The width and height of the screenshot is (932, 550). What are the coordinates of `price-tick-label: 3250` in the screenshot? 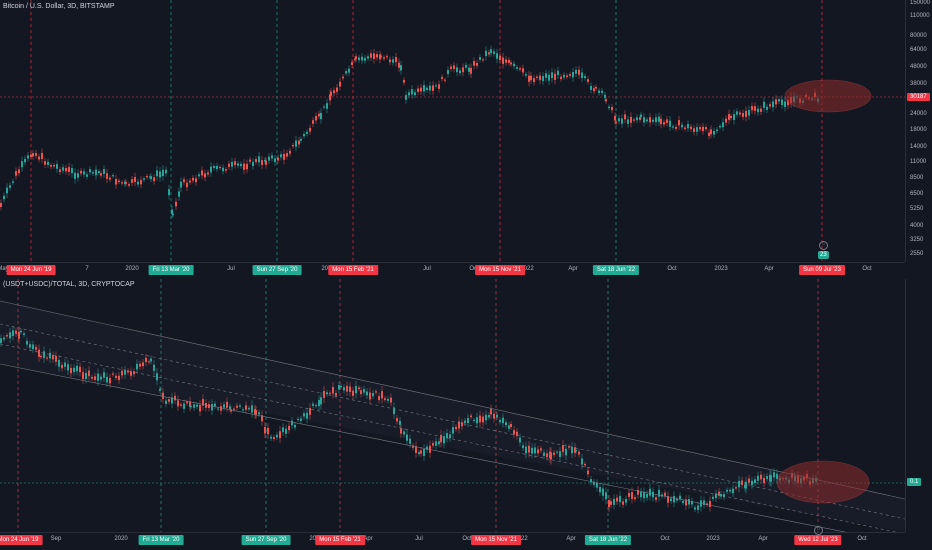 It's located at (917, 240).